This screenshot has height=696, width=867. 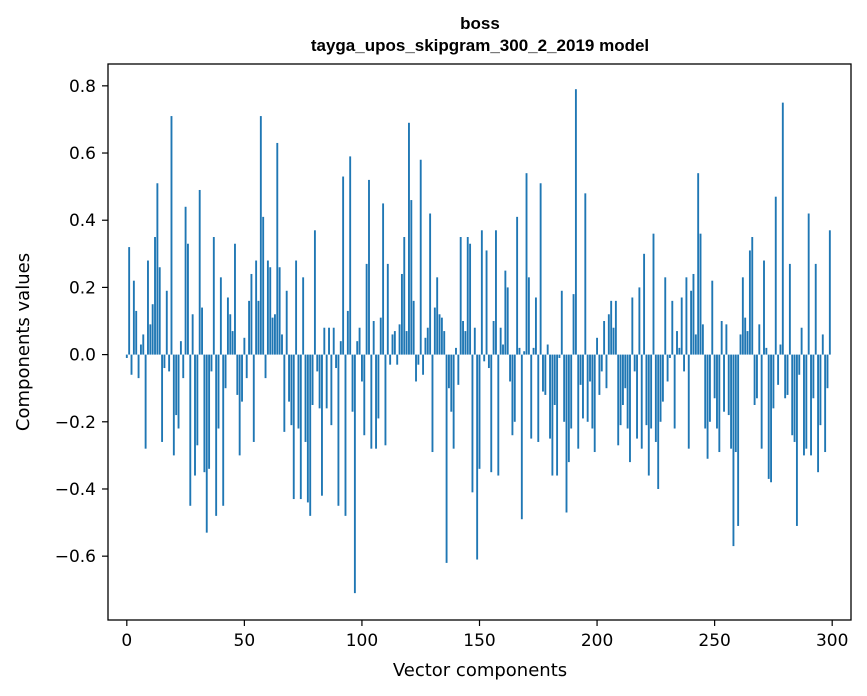 I want to click on y-tick-label: 0.0, so click(x=82, y=356).